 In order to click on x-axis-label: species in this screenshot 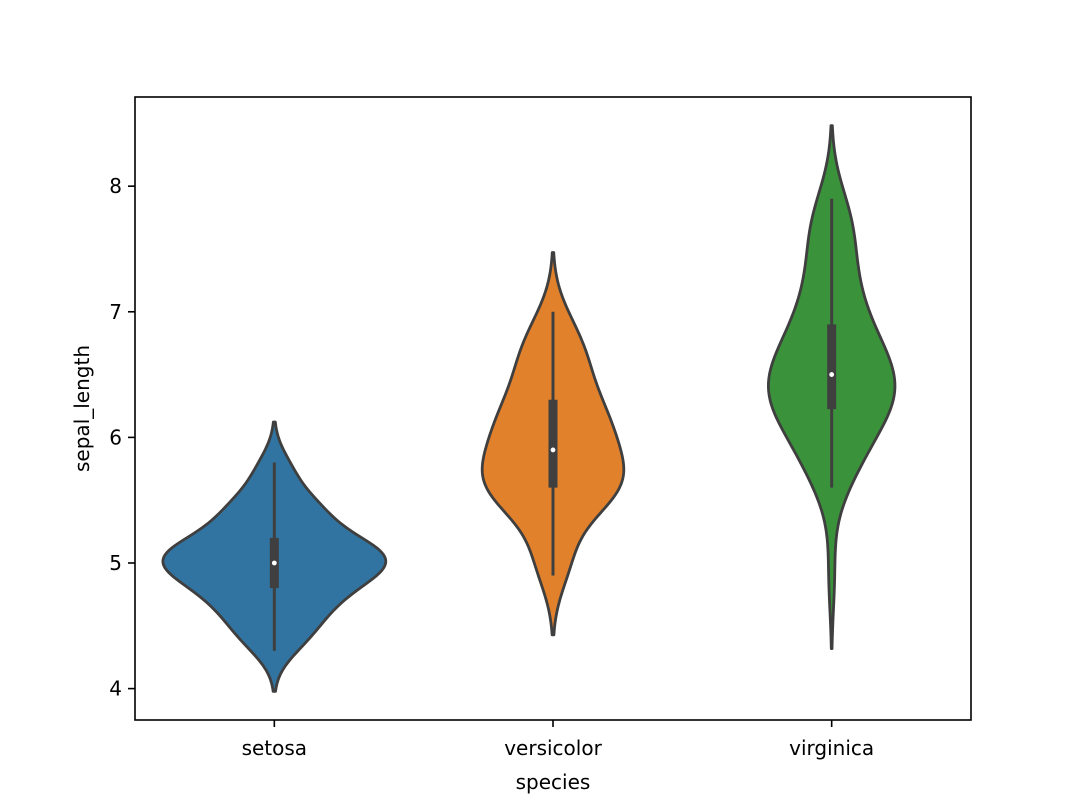, I will do `click(553, 782)`.